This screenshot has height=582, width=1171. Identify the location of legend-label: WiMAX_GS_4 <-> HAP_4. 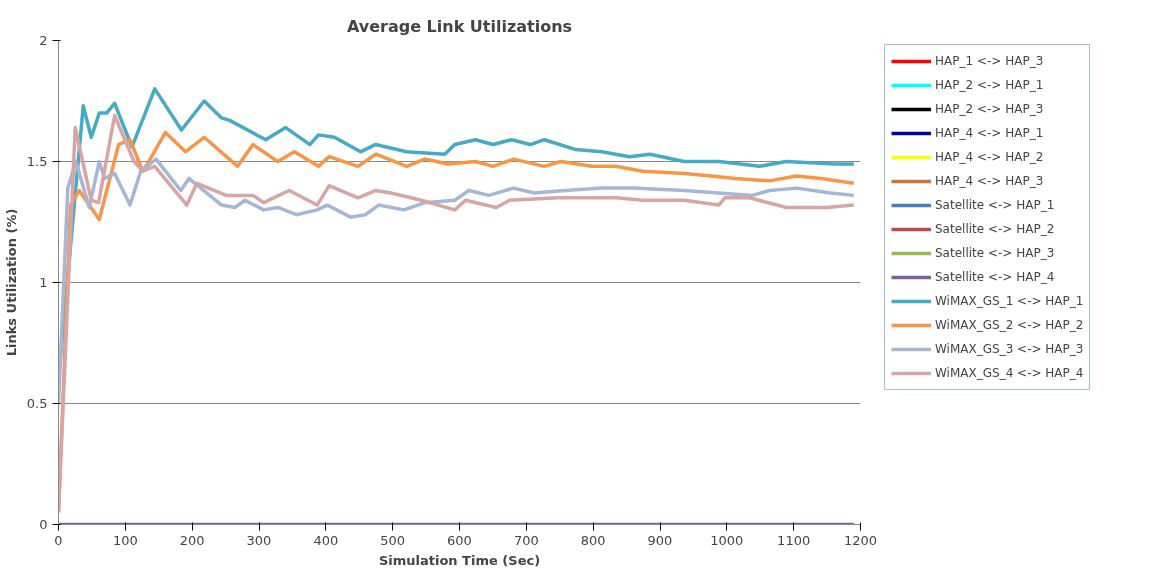
(1009, 373).